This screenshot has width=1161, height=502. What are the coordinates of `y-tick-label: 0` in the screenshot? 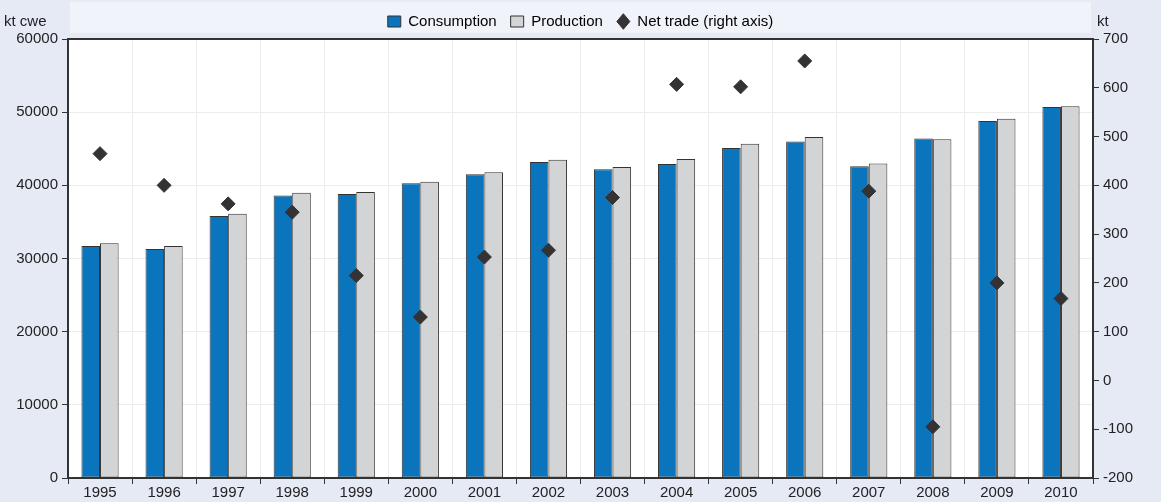 It's located at (53, 477).